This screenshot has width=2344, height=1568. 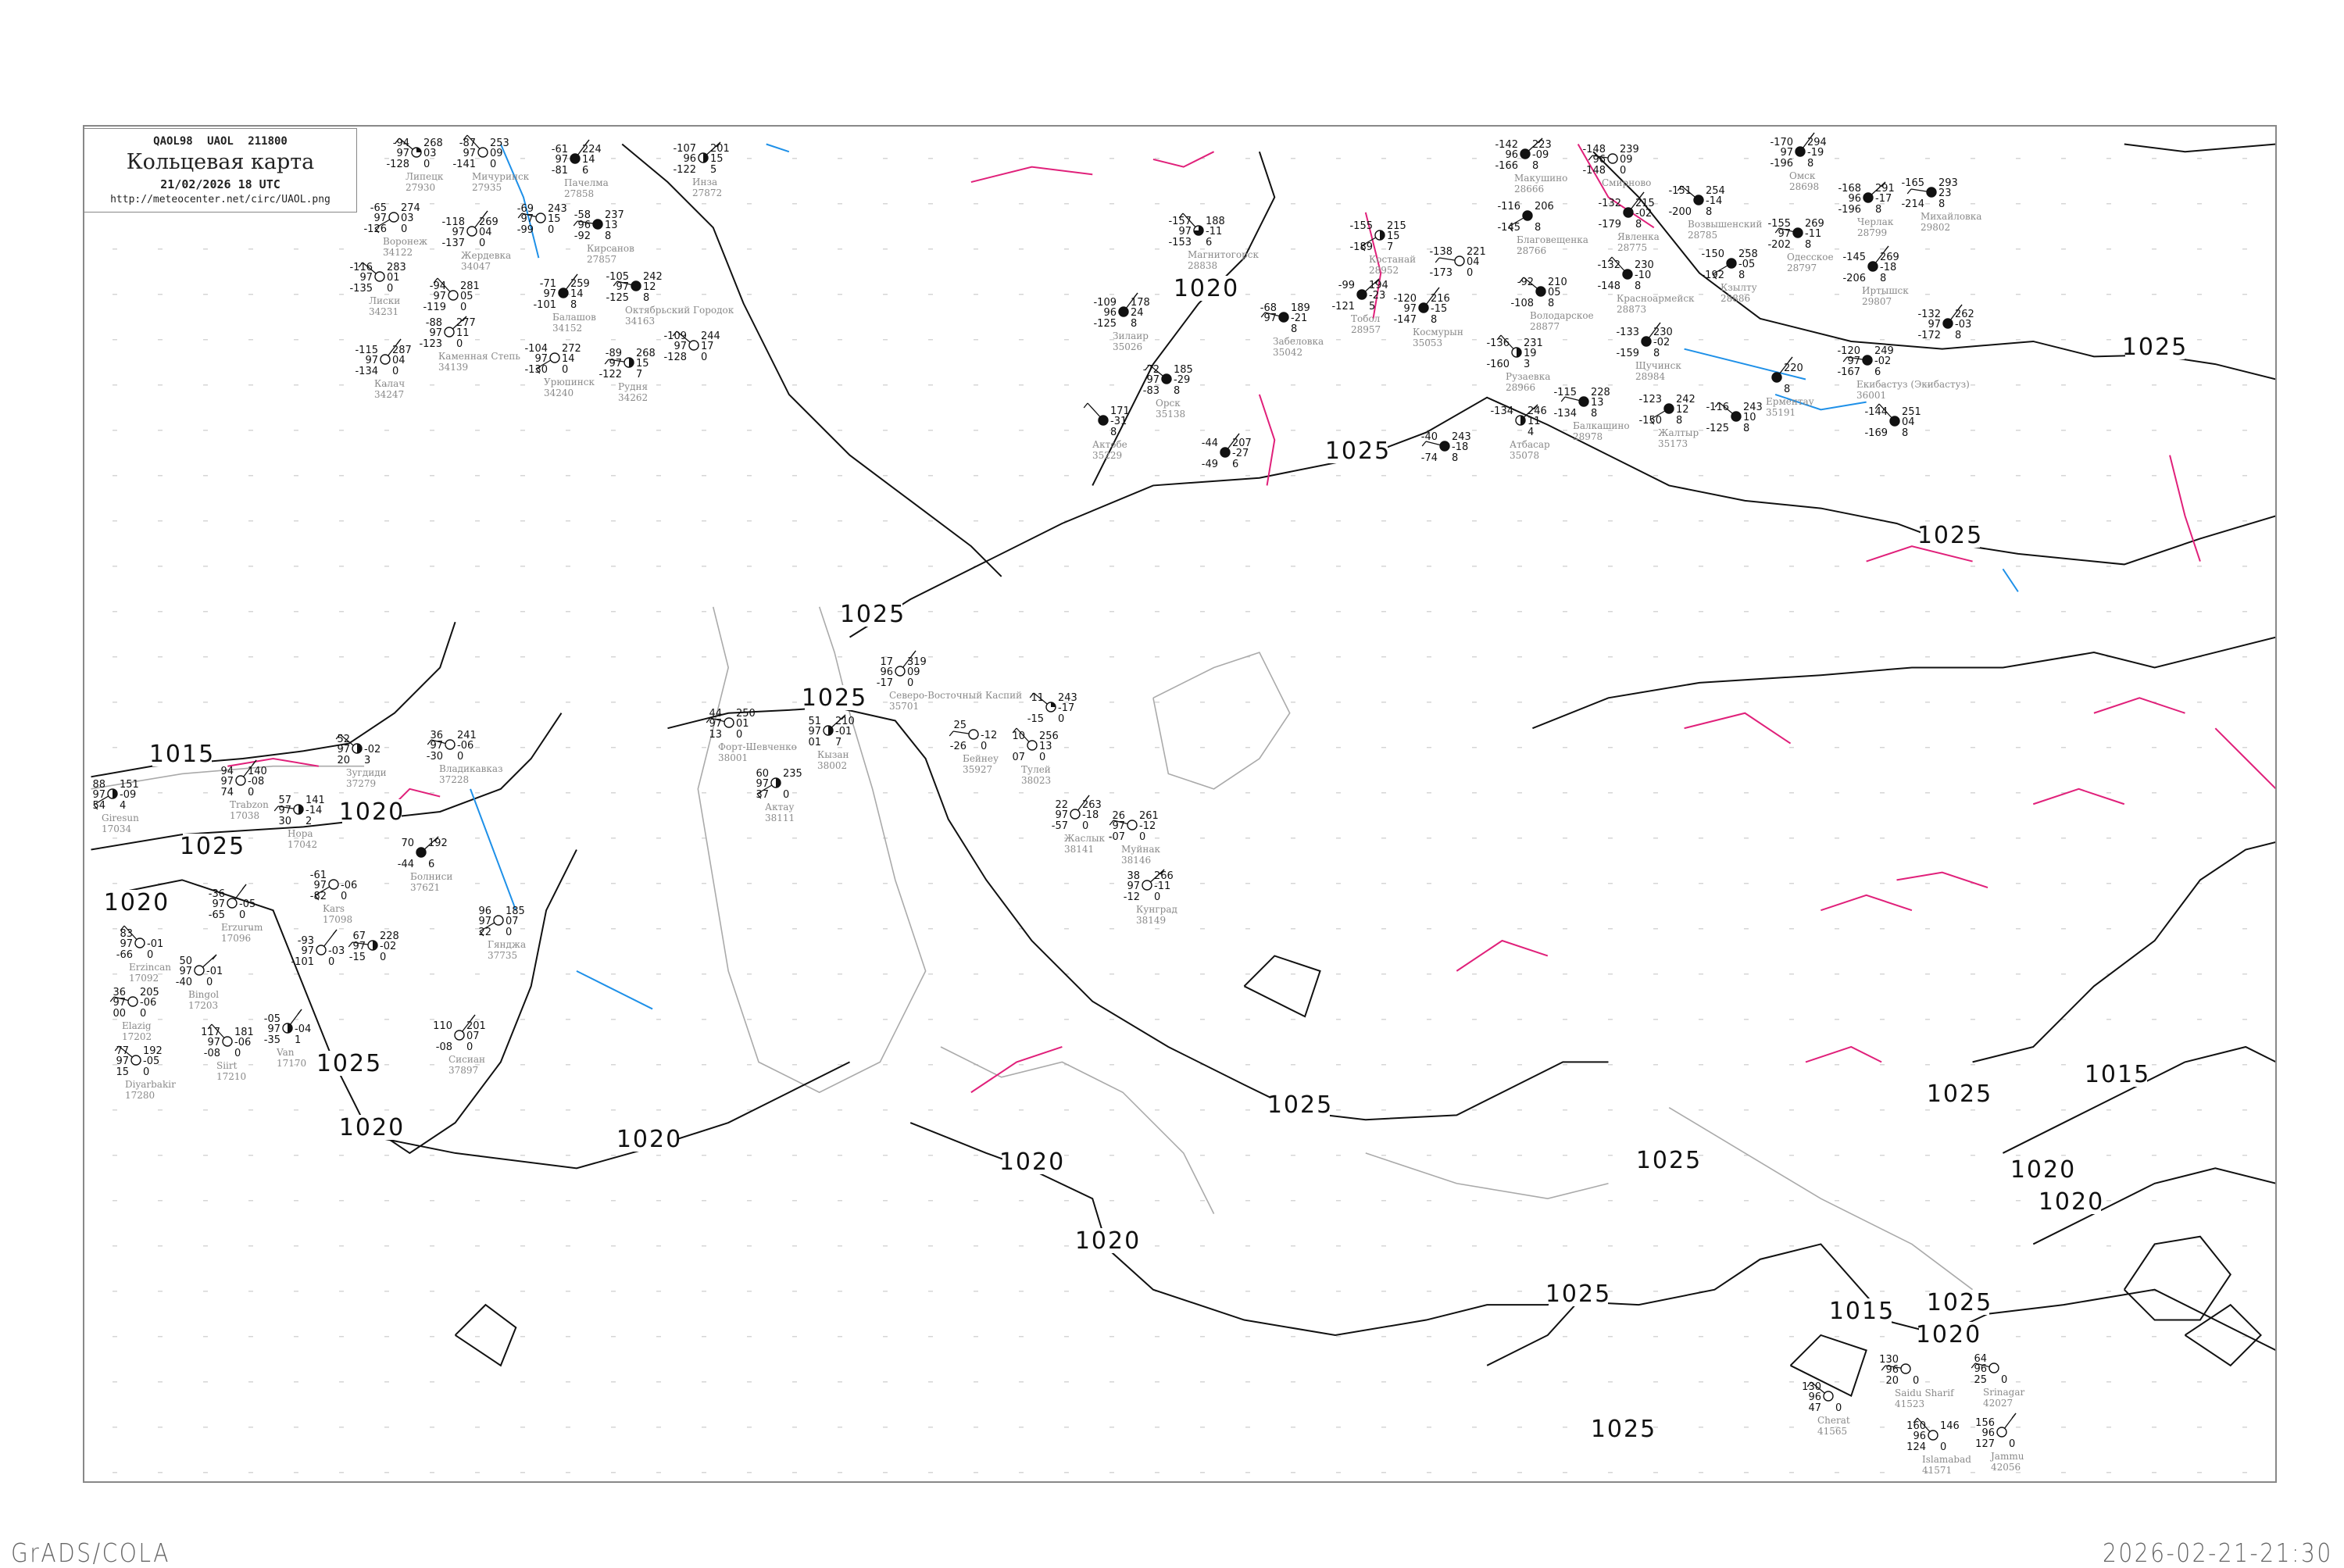 What do you see at coordinates (1202, 265) in the screenshot?
I see `station-index: 28838` at bounding box center [1202, 265].